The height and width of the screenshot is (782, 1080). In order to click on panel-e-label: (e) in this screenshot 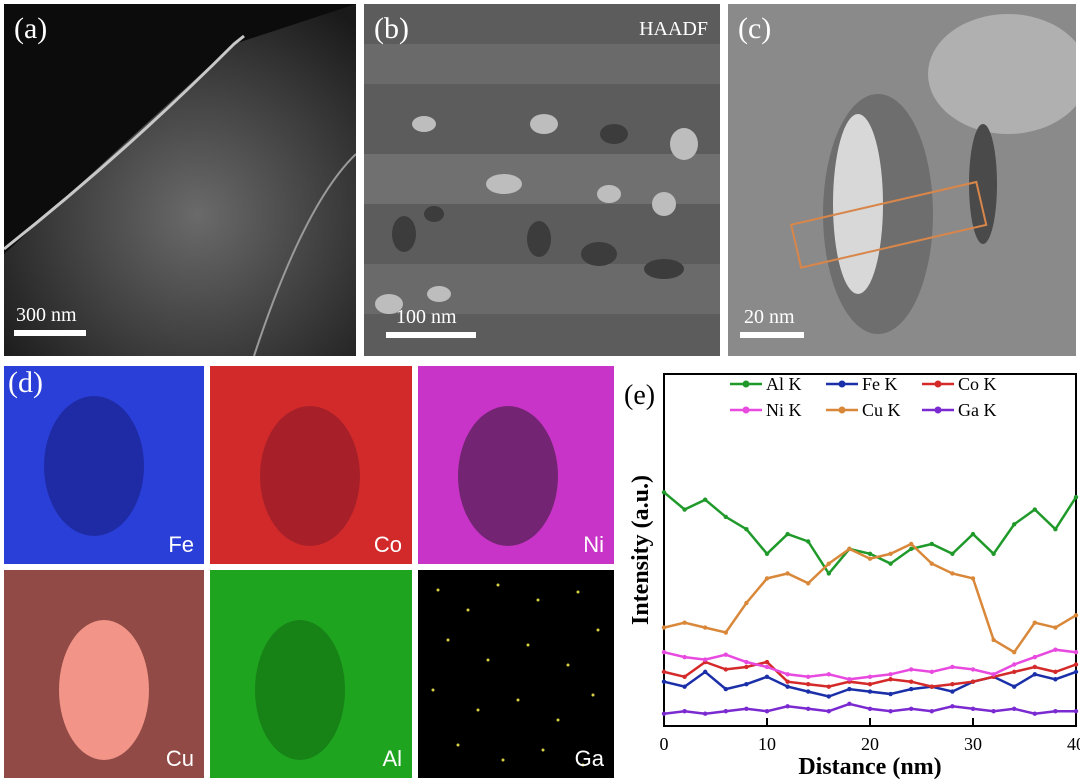, I will do `click(639, 395)`.